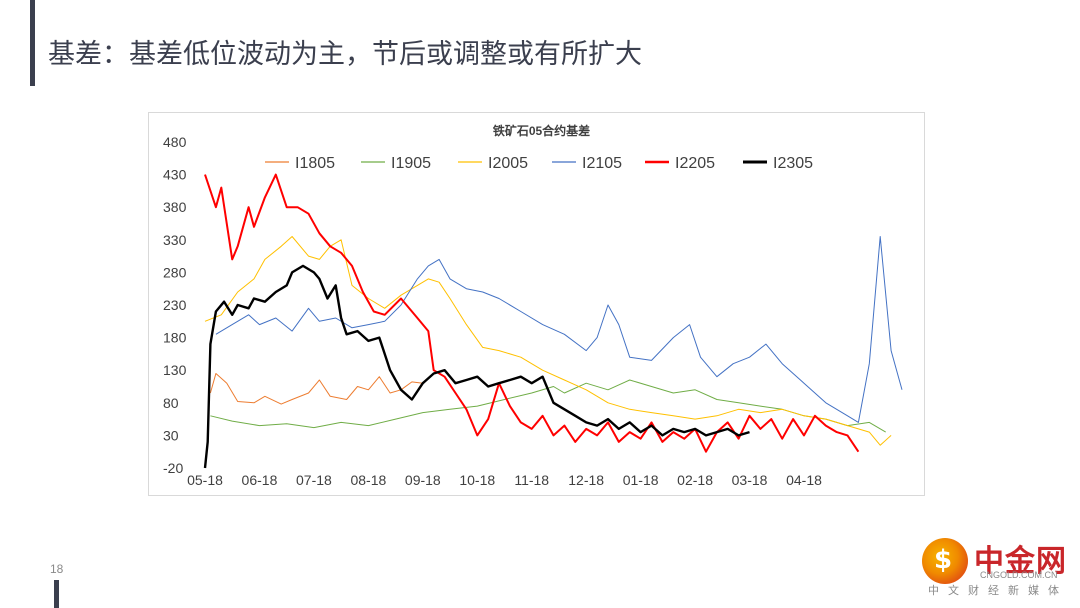 The height and width of the screenshot is (608, 1080). Describe the element at coordinates (345, 54) in the screenshot. I see `slide-title: 基差：基差低位波动为主，节后或调整或有所扩大` at that location.